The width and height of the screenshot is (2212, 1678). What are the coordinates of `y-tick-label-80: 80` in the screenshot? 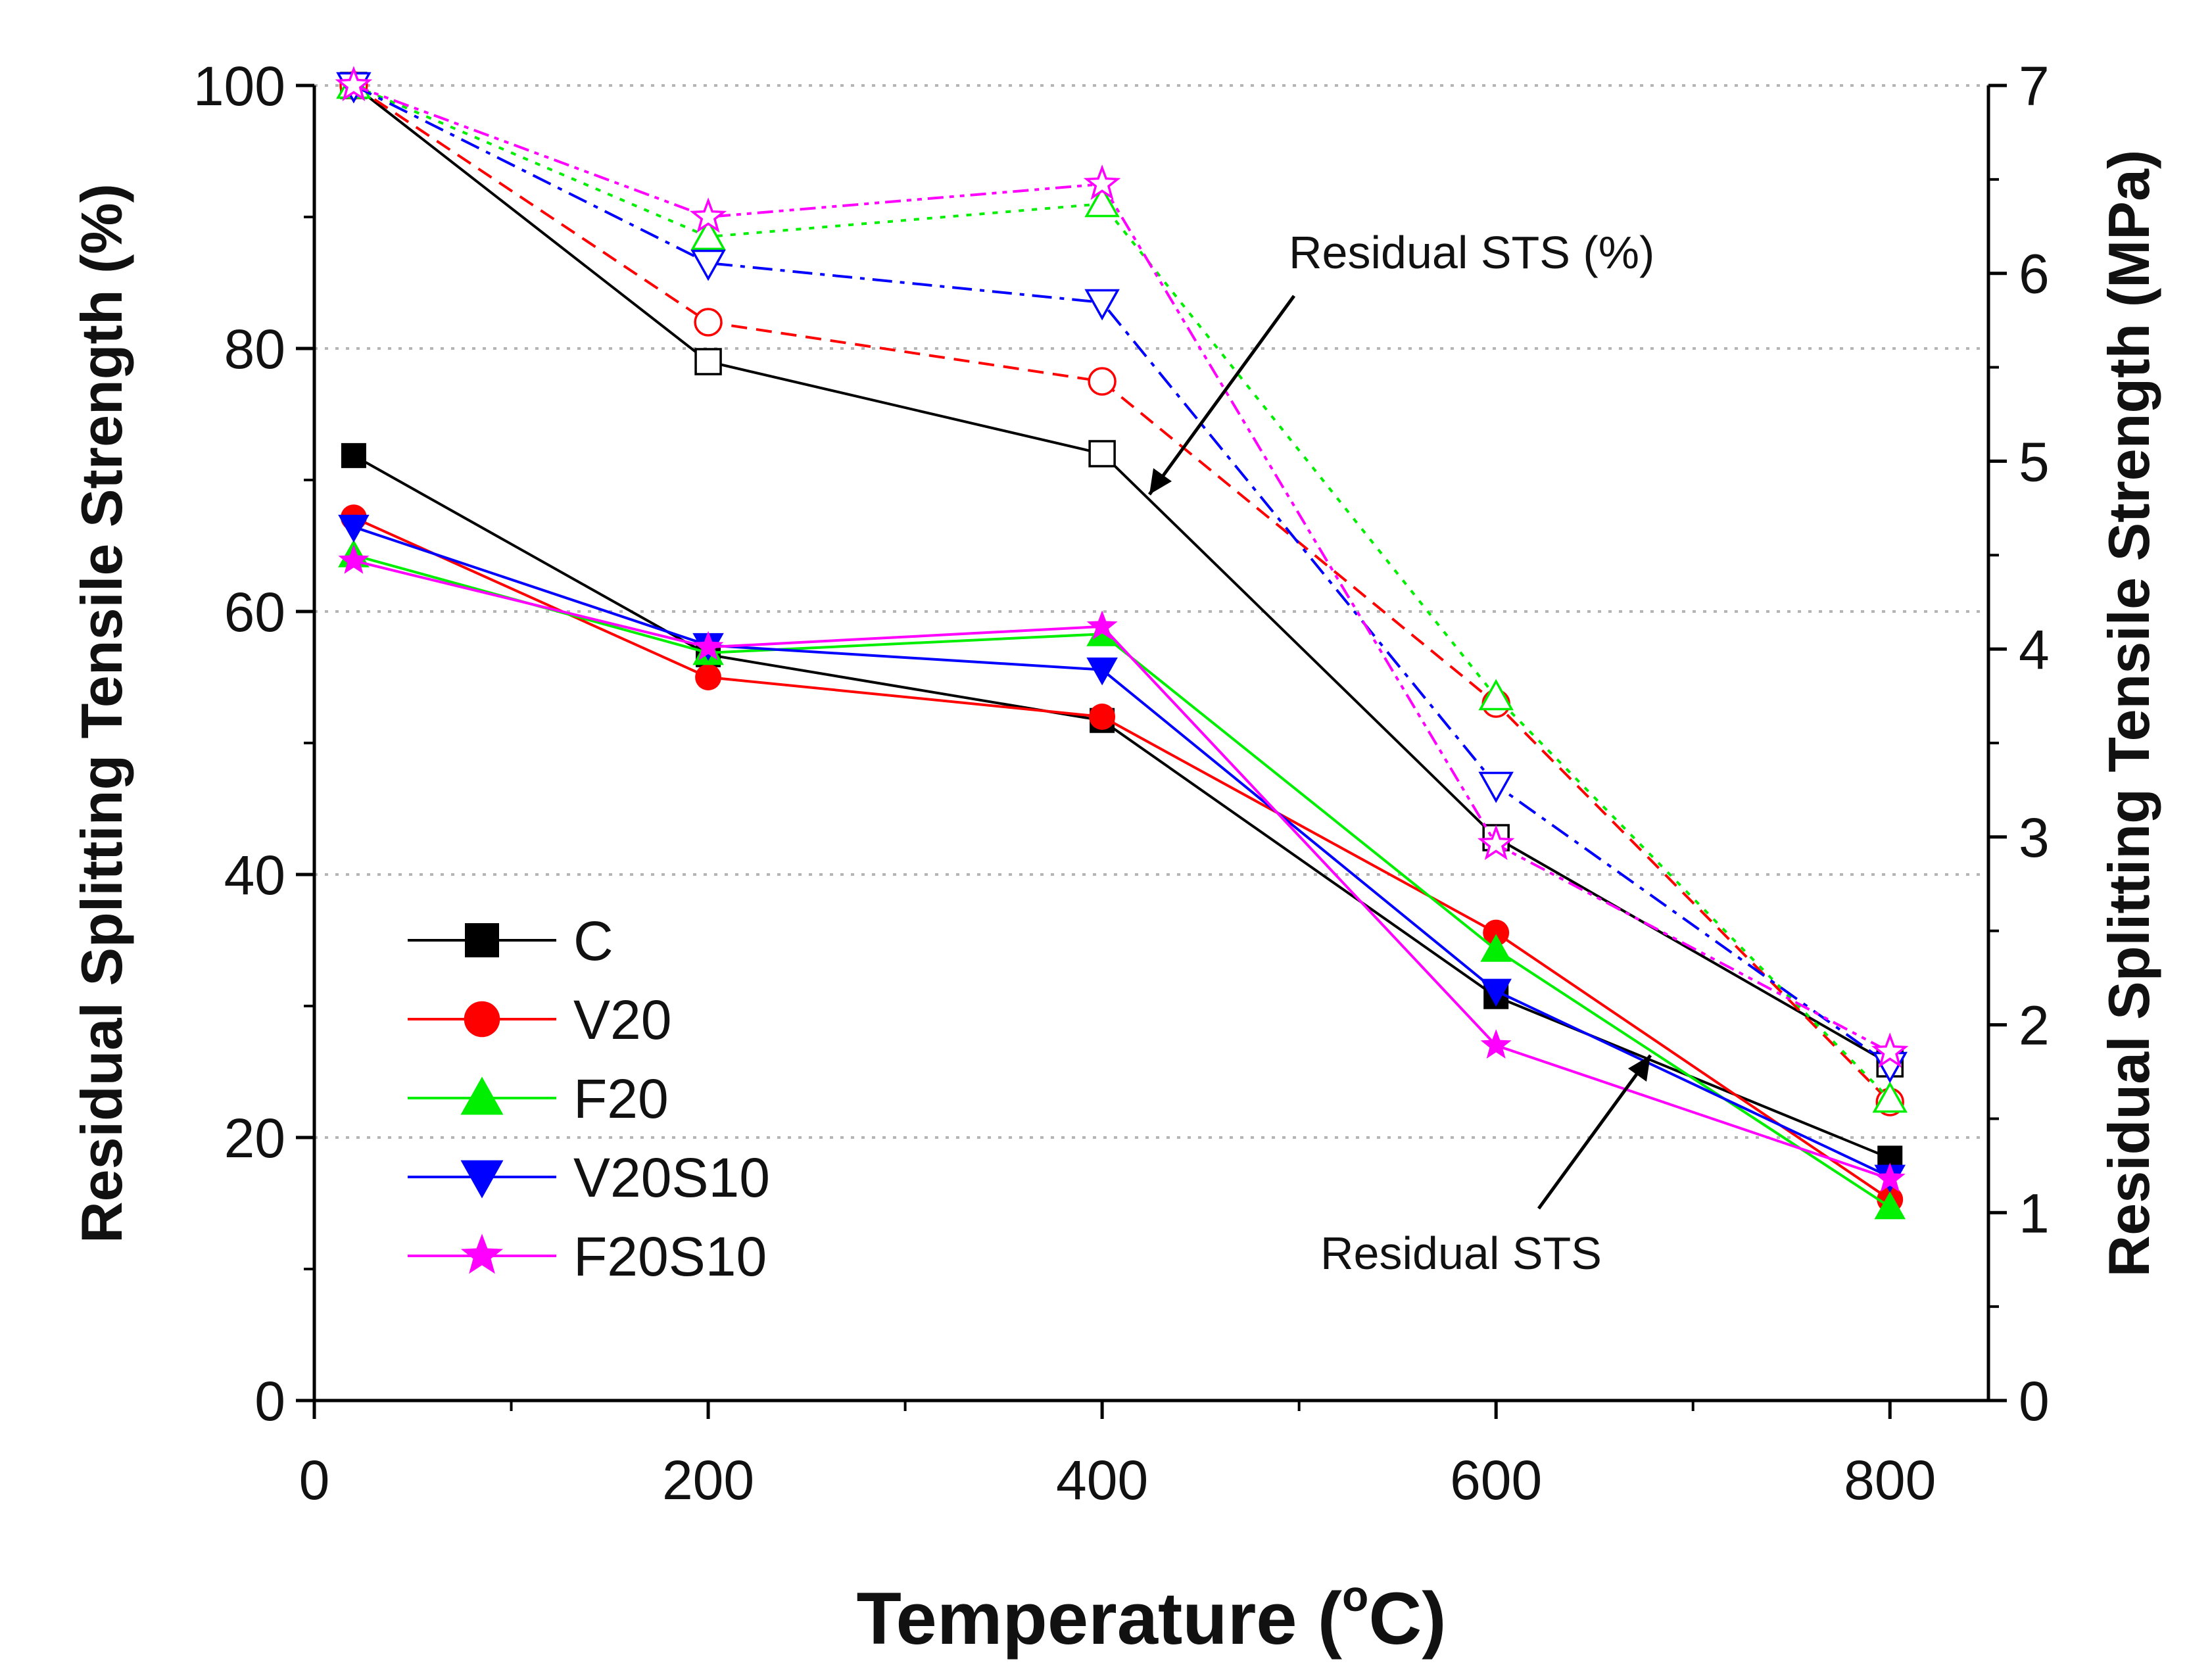 It's located at (254, 349).